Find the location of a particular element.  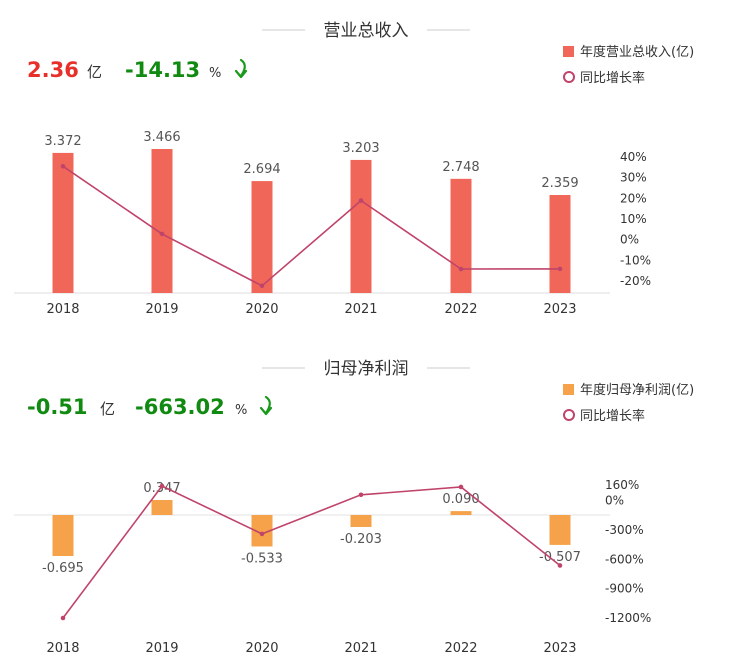

y2-tick-label: -20% is located at coordinates (635, 281).